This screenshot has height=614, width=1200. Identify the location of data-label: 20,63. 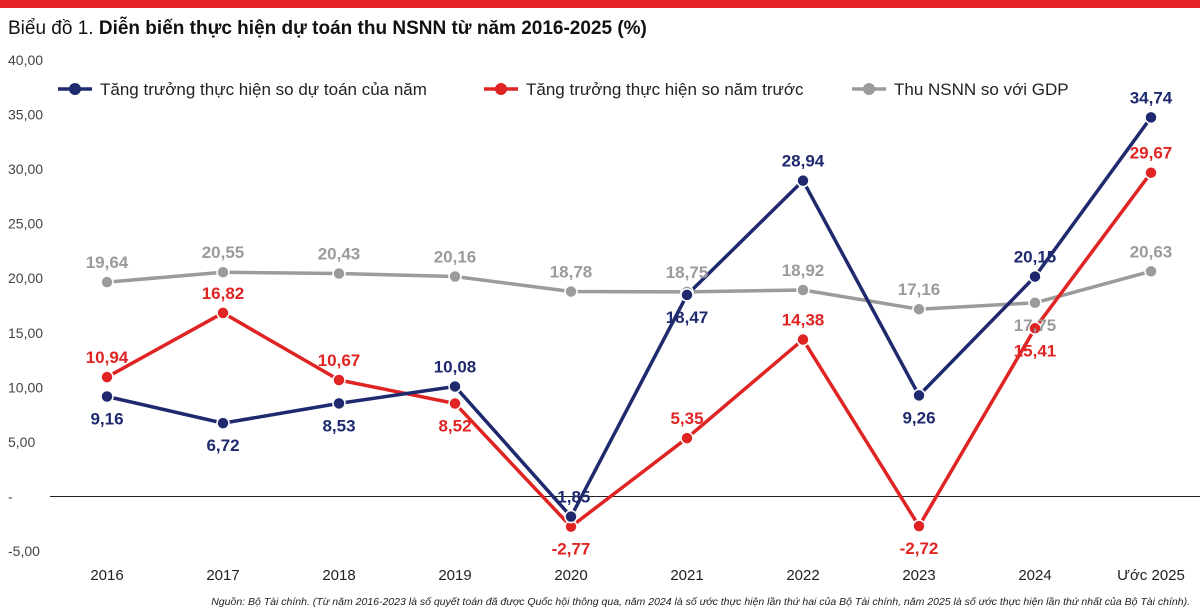
(1151, 251).